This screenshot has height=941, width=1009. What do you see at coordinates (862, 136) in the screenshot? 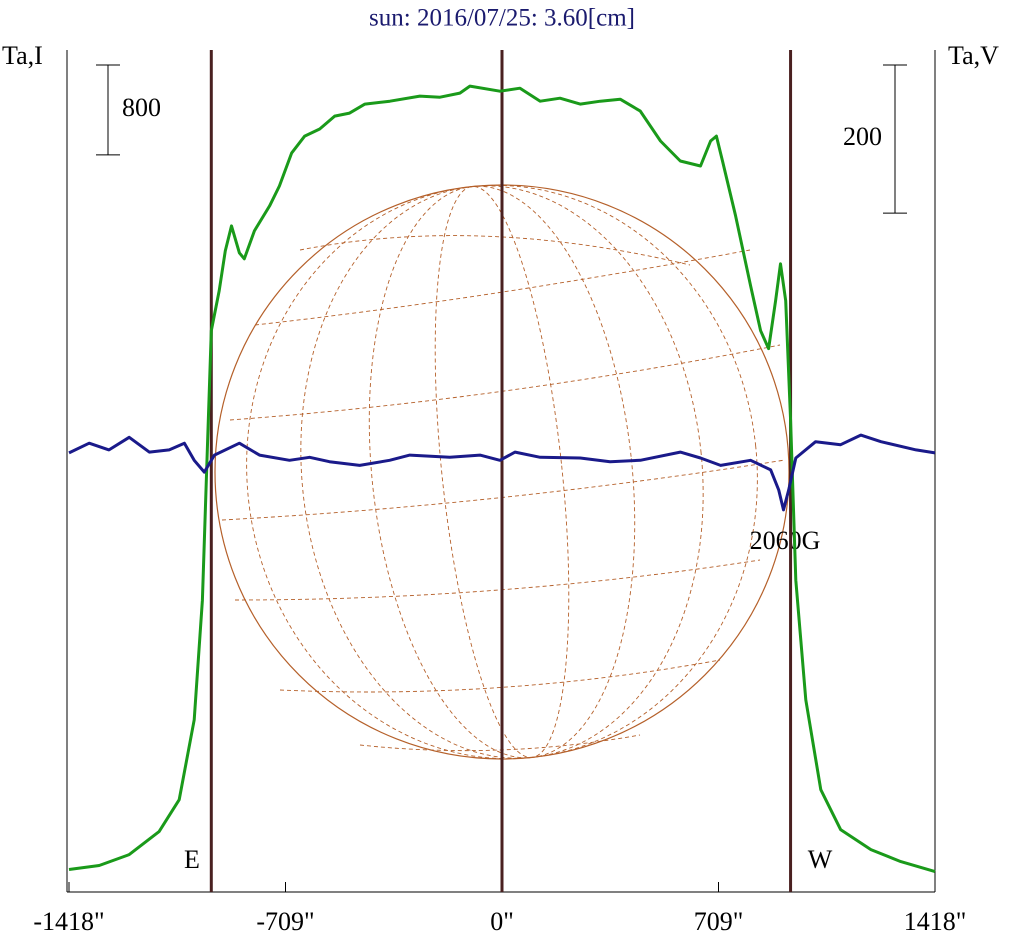
I see `scale-bar-label: 200` at bounding box center [862, 136].